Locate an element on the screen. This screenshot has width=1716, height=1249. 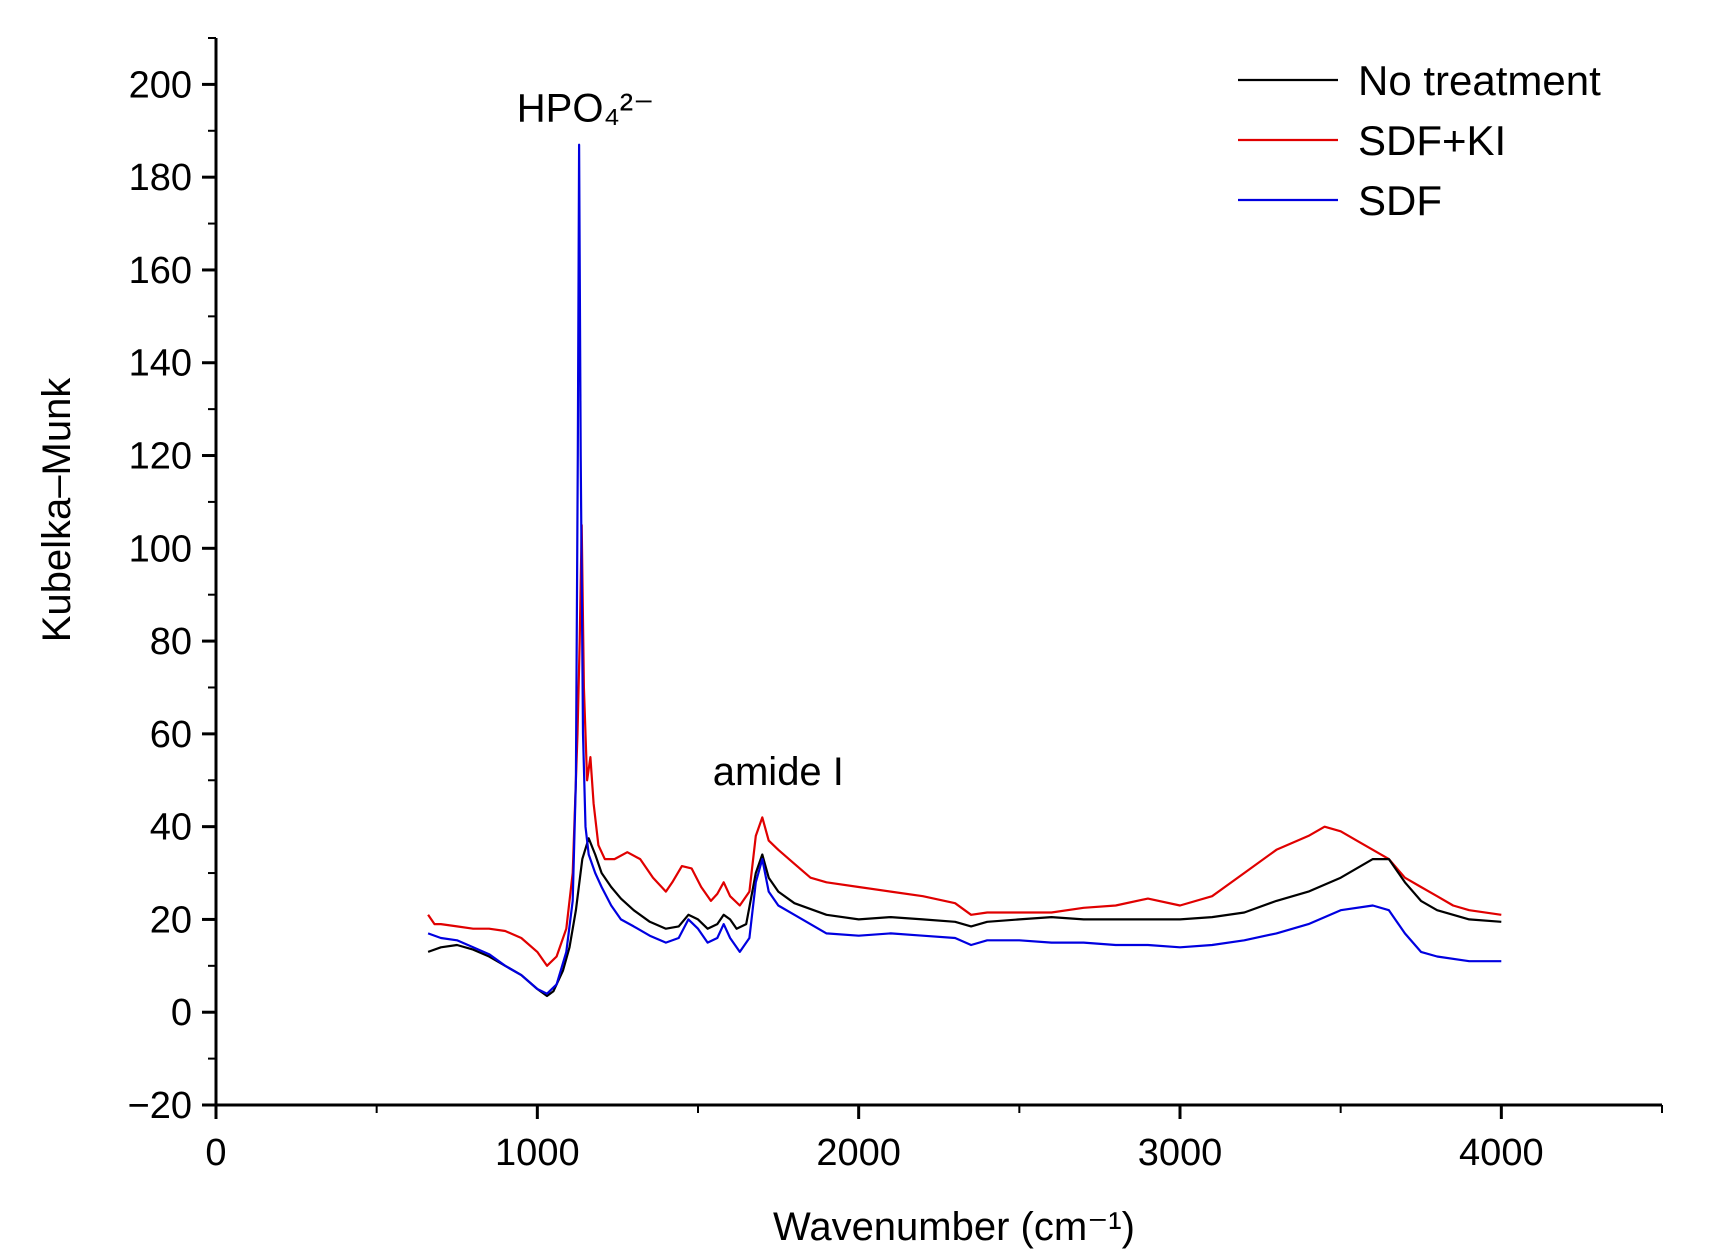
y-tick-label: 160 is located at coordinates (160, 271).